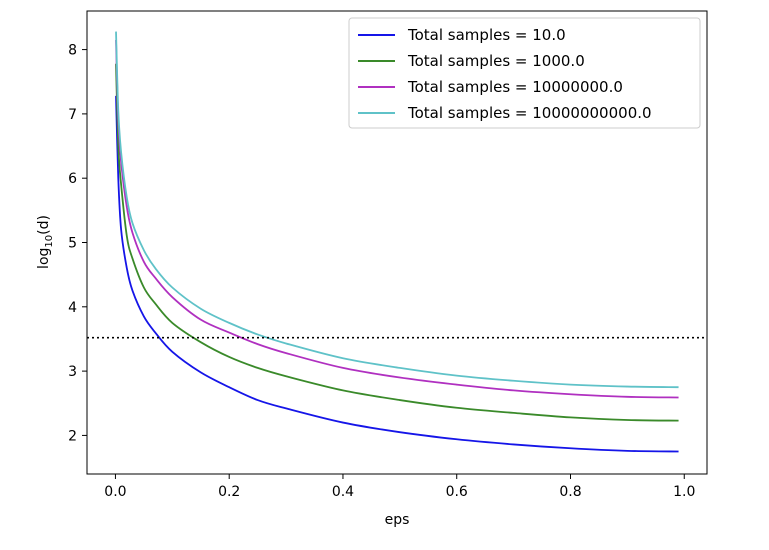  I want to click on x-tick-label: 0.2, so click(229, 492).